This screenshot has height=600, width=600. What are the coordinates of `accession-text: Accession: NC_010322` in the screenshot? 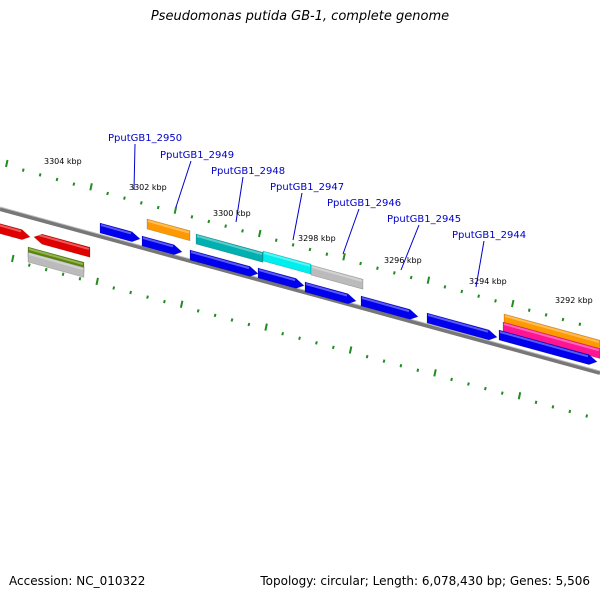 It's located at (77, 581).